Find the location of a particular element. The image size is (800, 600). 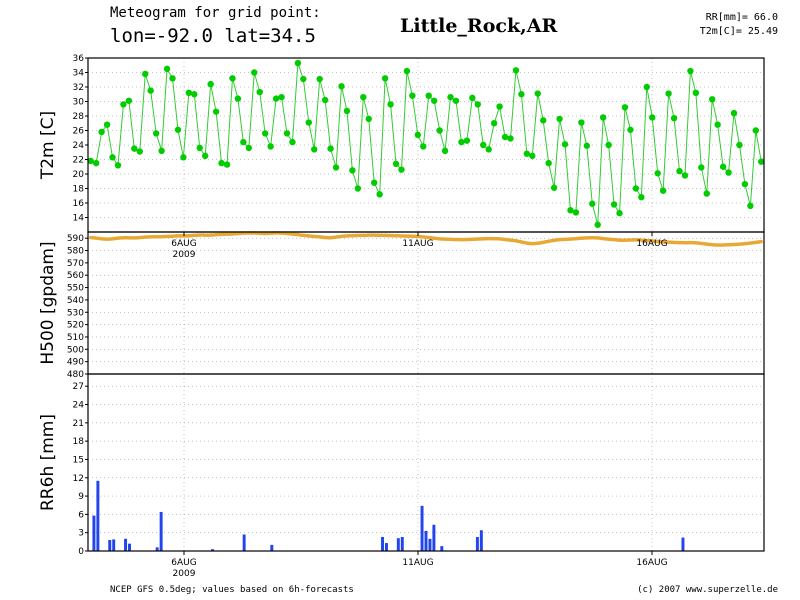

station-name: Little_Rock,AR is located at coordinates (479, 26).